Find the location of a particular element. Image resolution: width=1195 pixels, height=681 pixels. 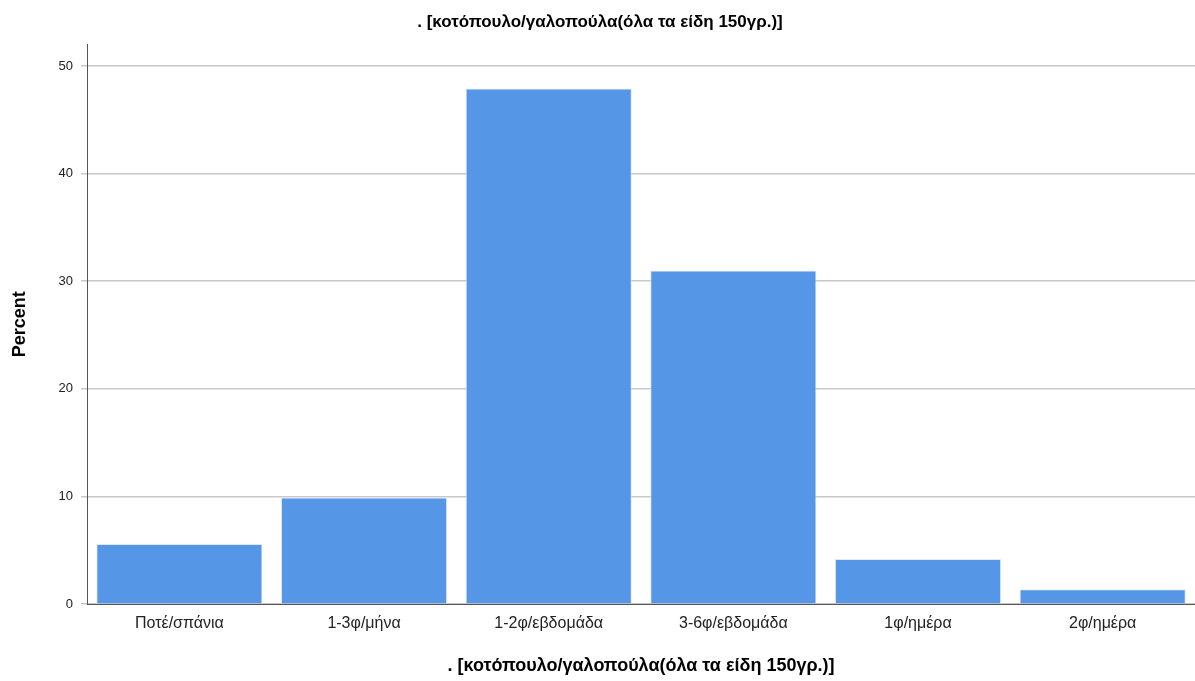

x-axis-title: . [κοτόπουλο/γαλοπούλα(όλα τα είδη 150γρ.)] is located at coordinates (641, 665).